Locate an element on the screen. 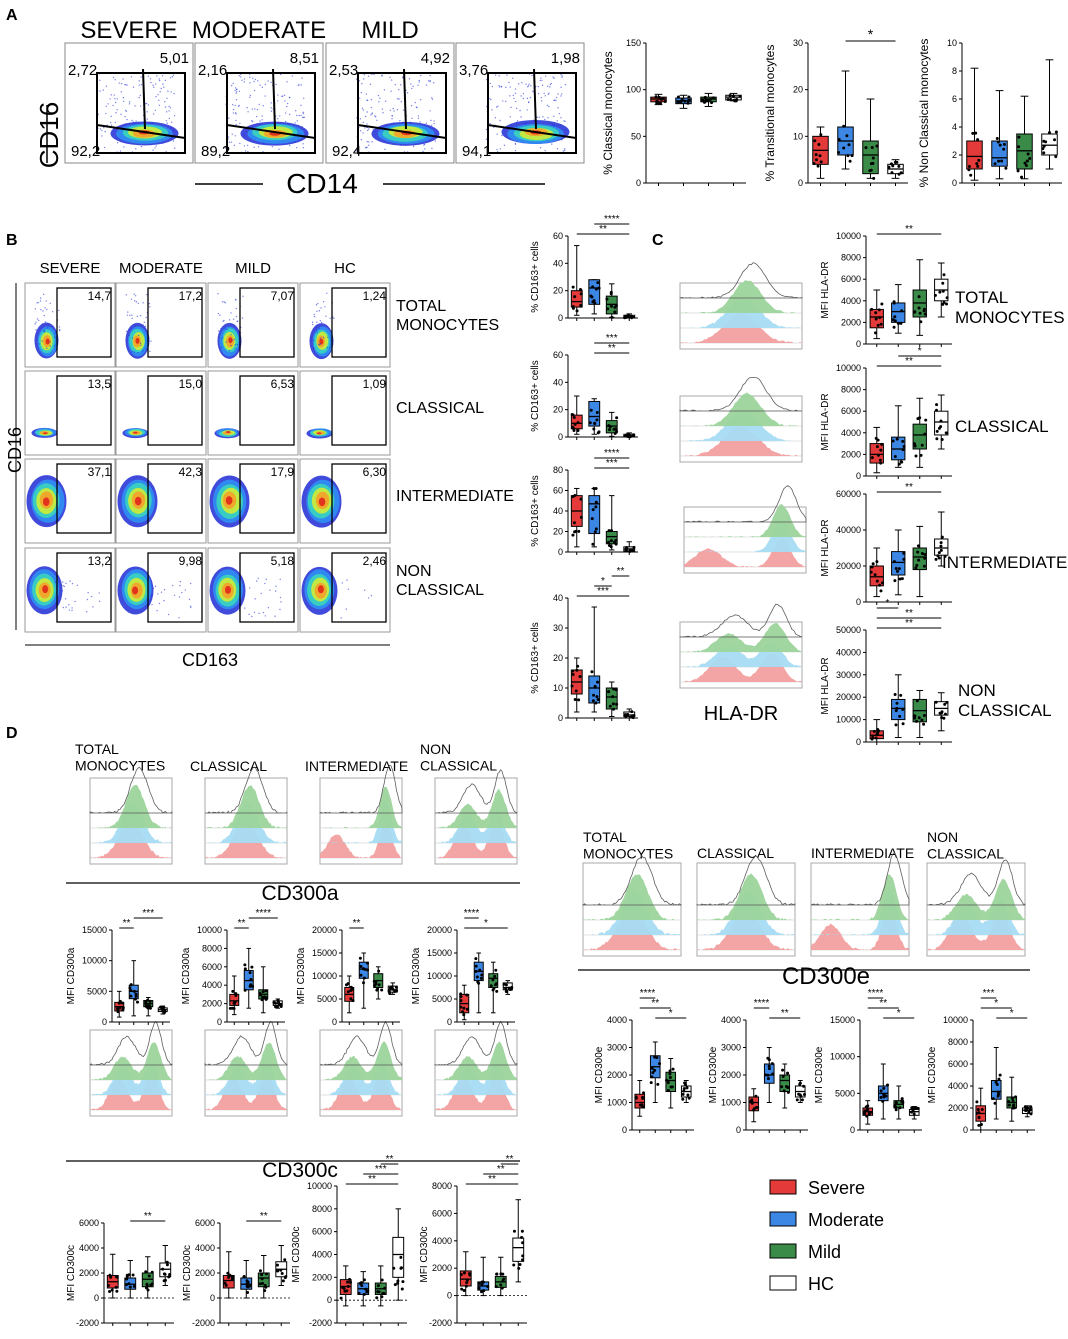 This screenshot has width=1068, height=1339. y-tick-label: 2000 is located at coordinates (442, 1268).